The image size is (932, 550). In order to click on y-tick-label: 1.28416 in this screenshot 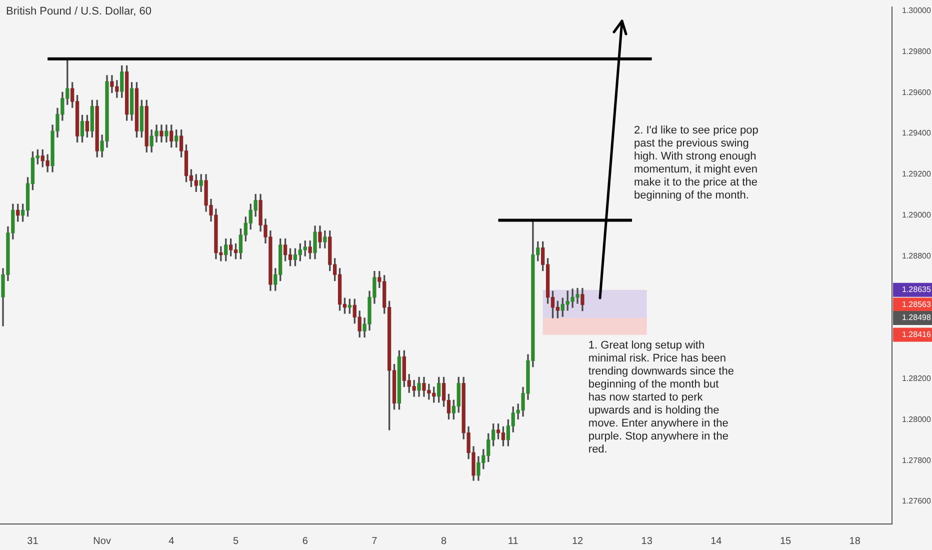, I will do `click(917, 334)`.